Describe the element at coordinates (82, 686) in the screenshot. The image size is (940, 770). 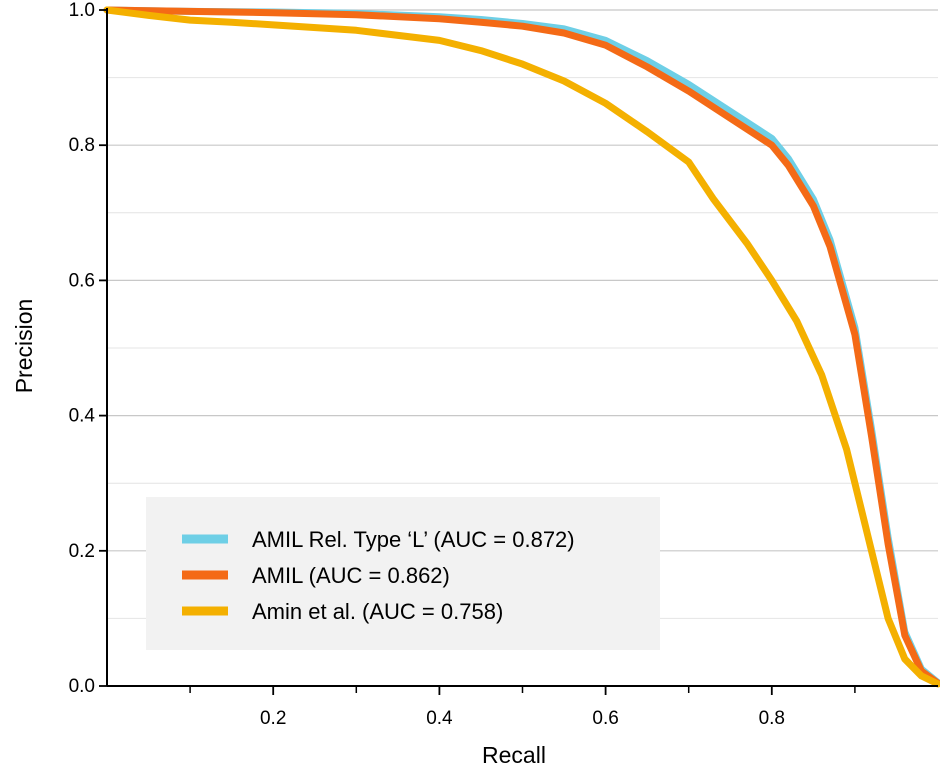
I see `y-tick-label: 0.0` at that location.